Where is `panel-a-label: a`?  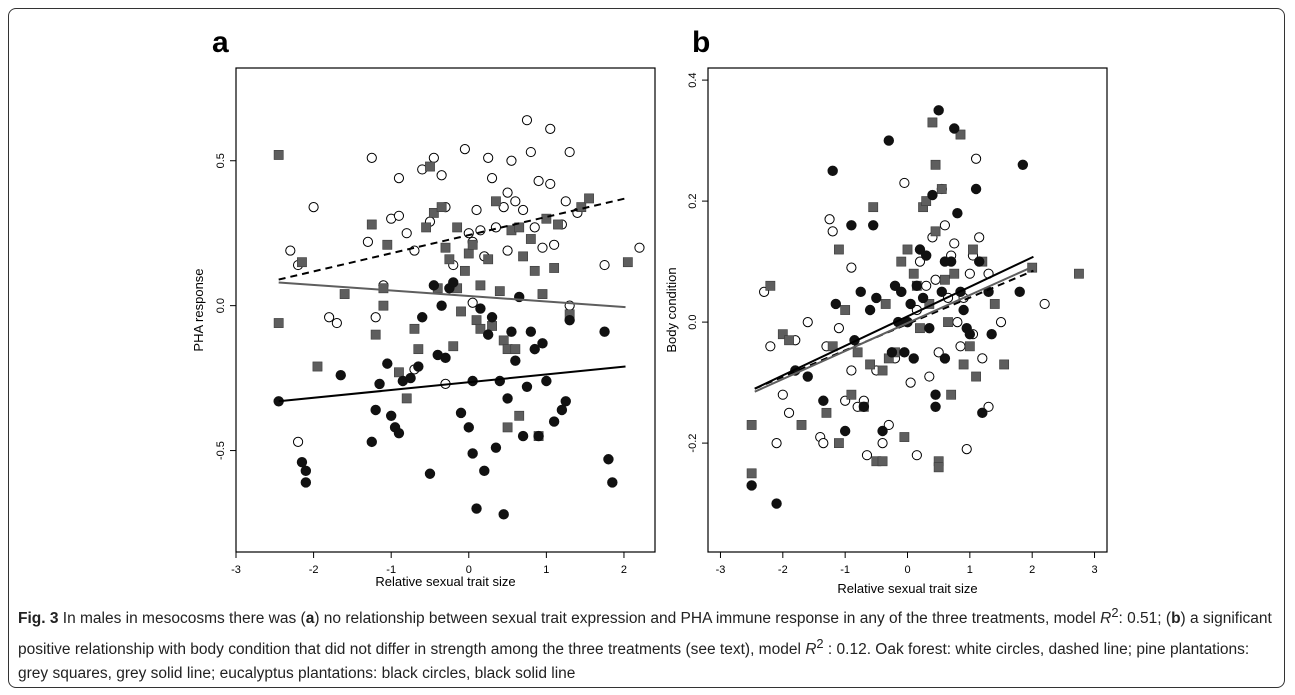
panel-a-label: a is located at coordinates (220, 42).